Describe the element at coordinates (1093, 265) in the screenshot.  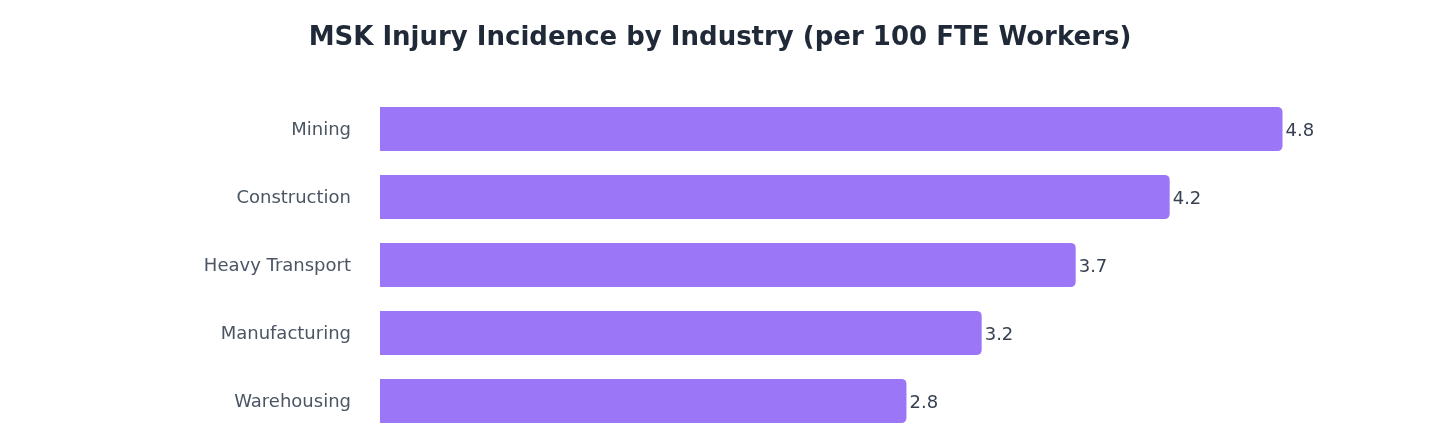
I see `data-label: 3.7` at that location.